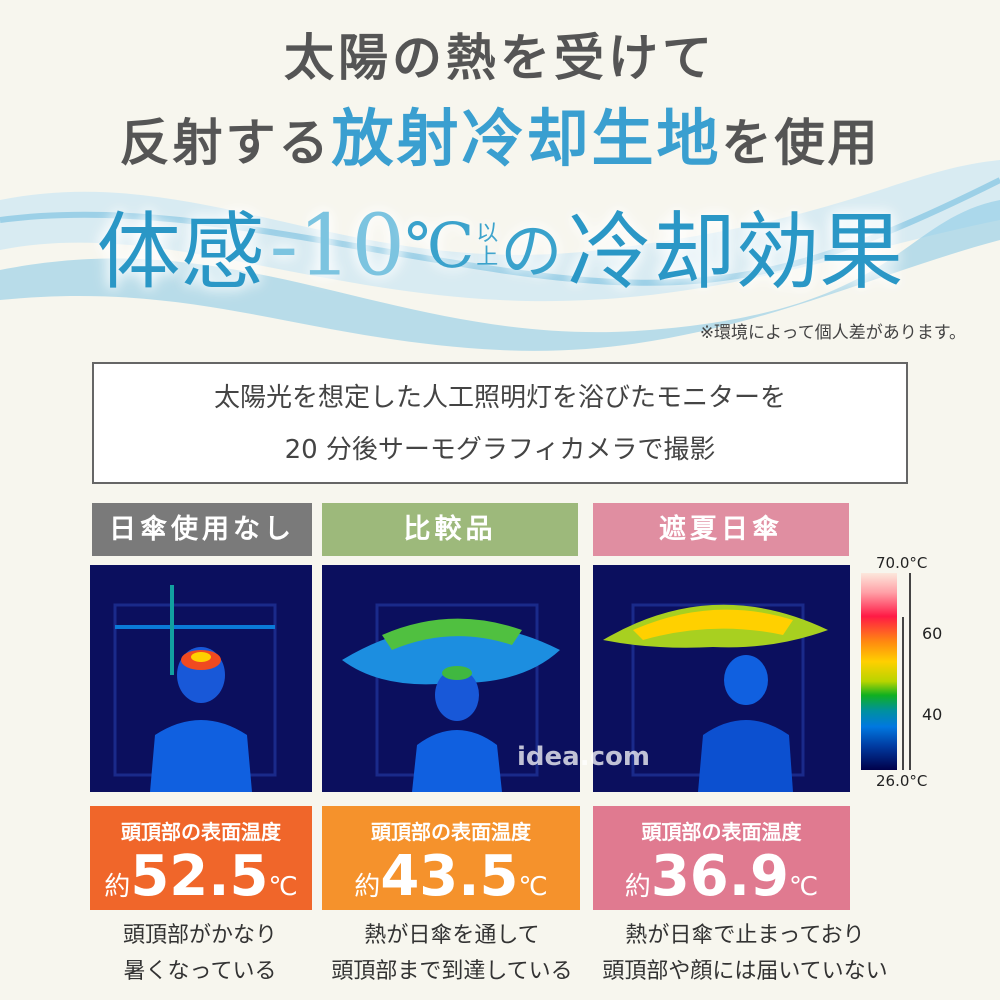 The height and width of the screenshot is (1000, 1000). I want to click on thermal-image-no-umbrella, so click(201, 678).